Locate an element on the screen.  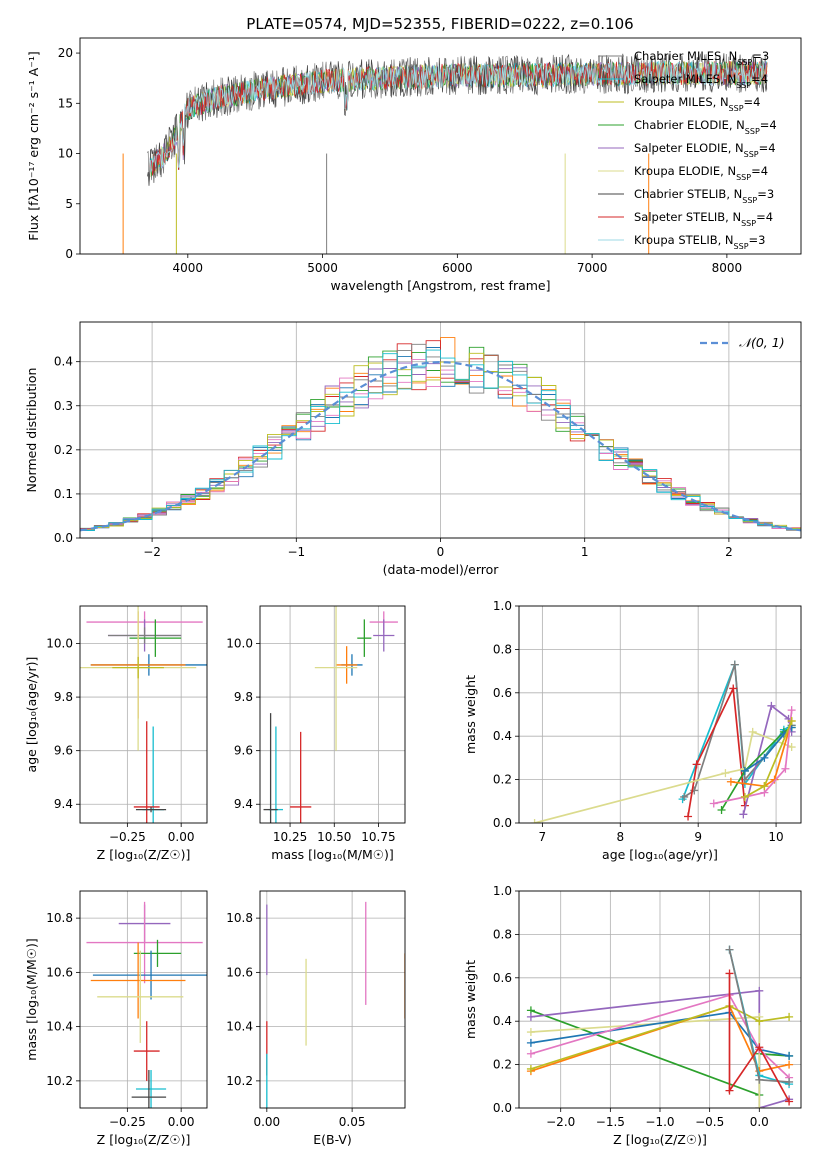
x-tick-label: 7000 is located at coordinates (592, 268).